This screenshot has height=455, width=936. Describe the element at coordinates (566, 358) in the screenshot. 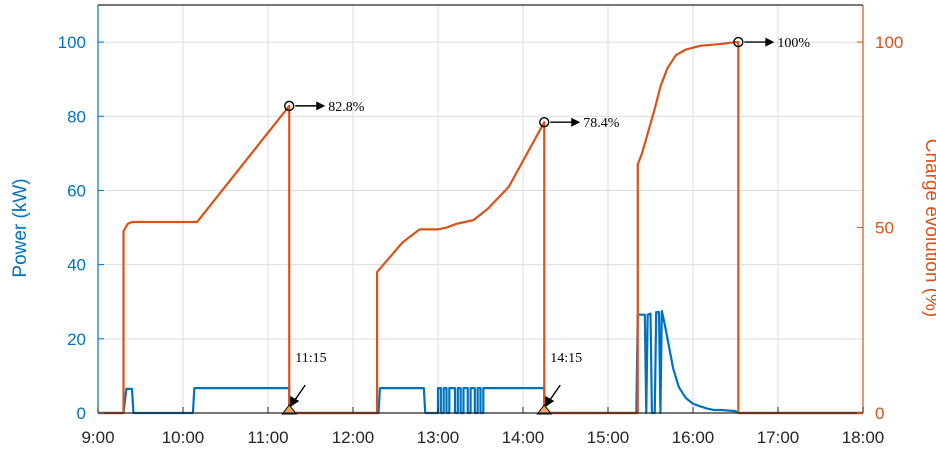

I see `annotation-label: 14:15` at that location.